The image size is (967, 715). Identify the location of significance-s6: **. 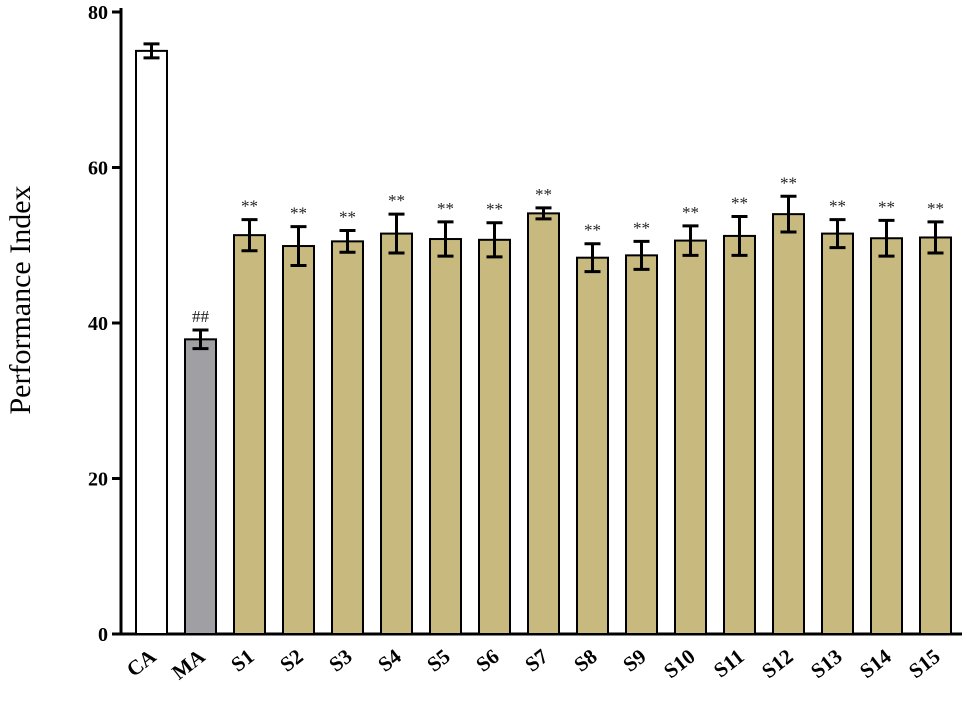
(494, 209).